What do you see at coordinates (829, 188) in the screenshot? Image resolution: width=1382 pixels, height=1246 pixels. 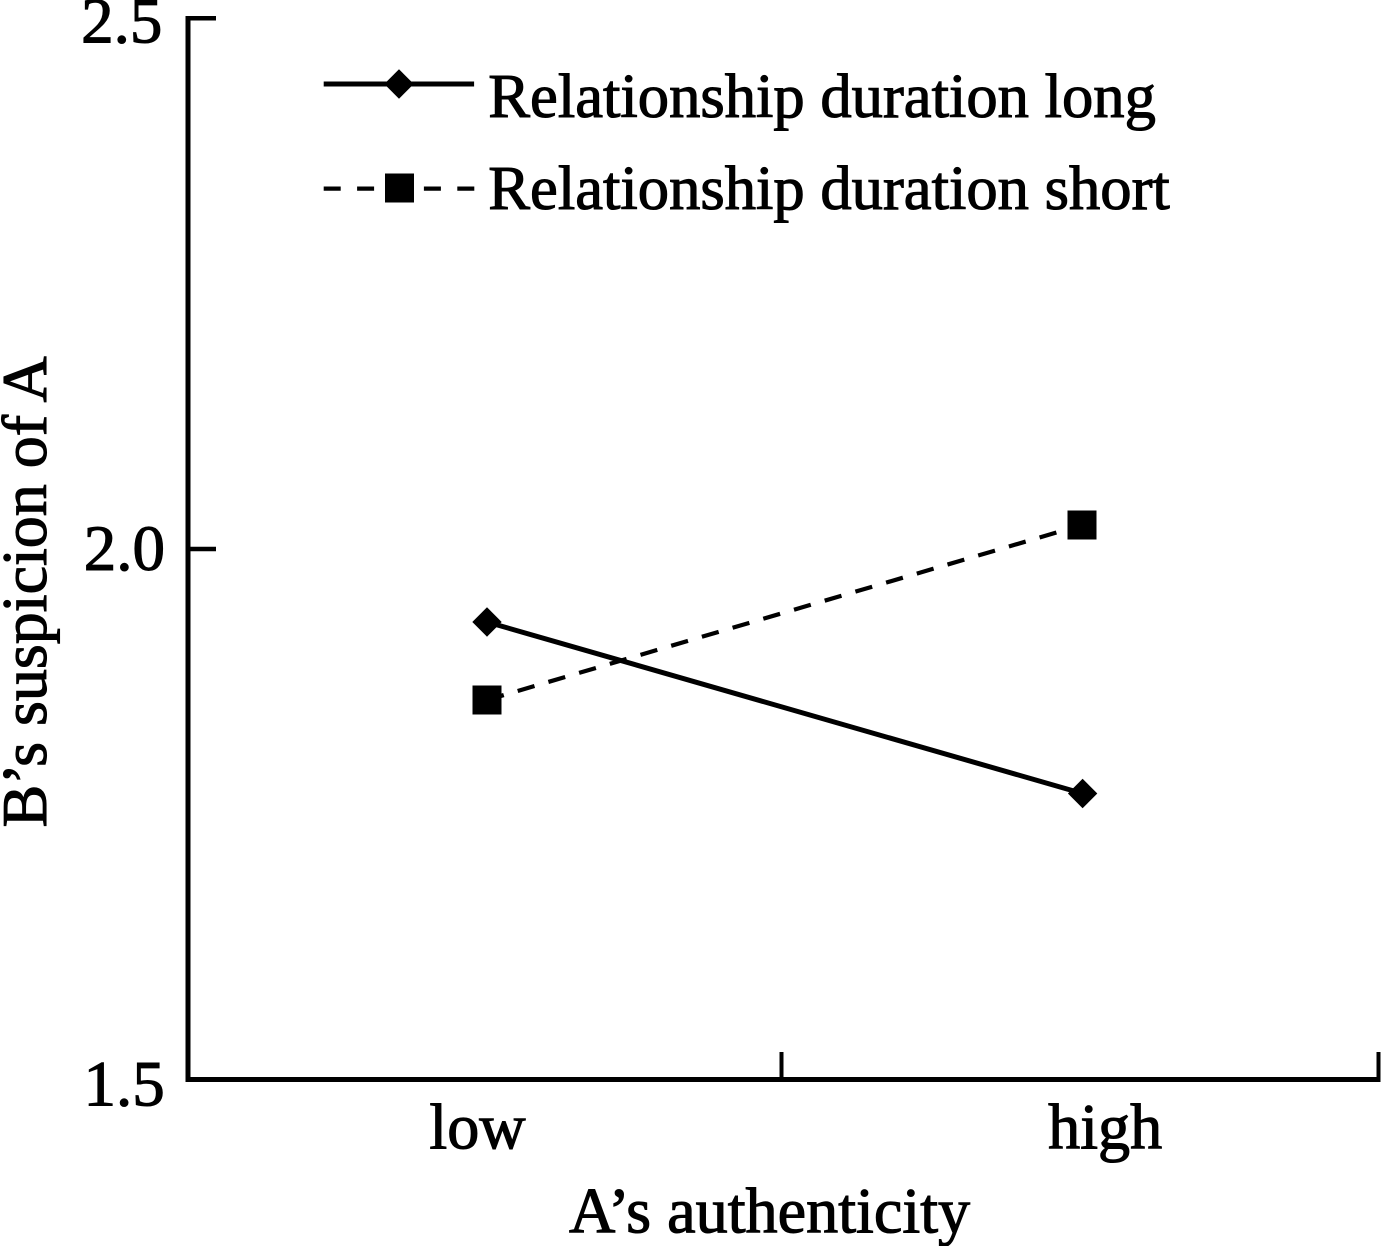 I see `svg-text: Relationship duration short` at bounding box center [829, 188].